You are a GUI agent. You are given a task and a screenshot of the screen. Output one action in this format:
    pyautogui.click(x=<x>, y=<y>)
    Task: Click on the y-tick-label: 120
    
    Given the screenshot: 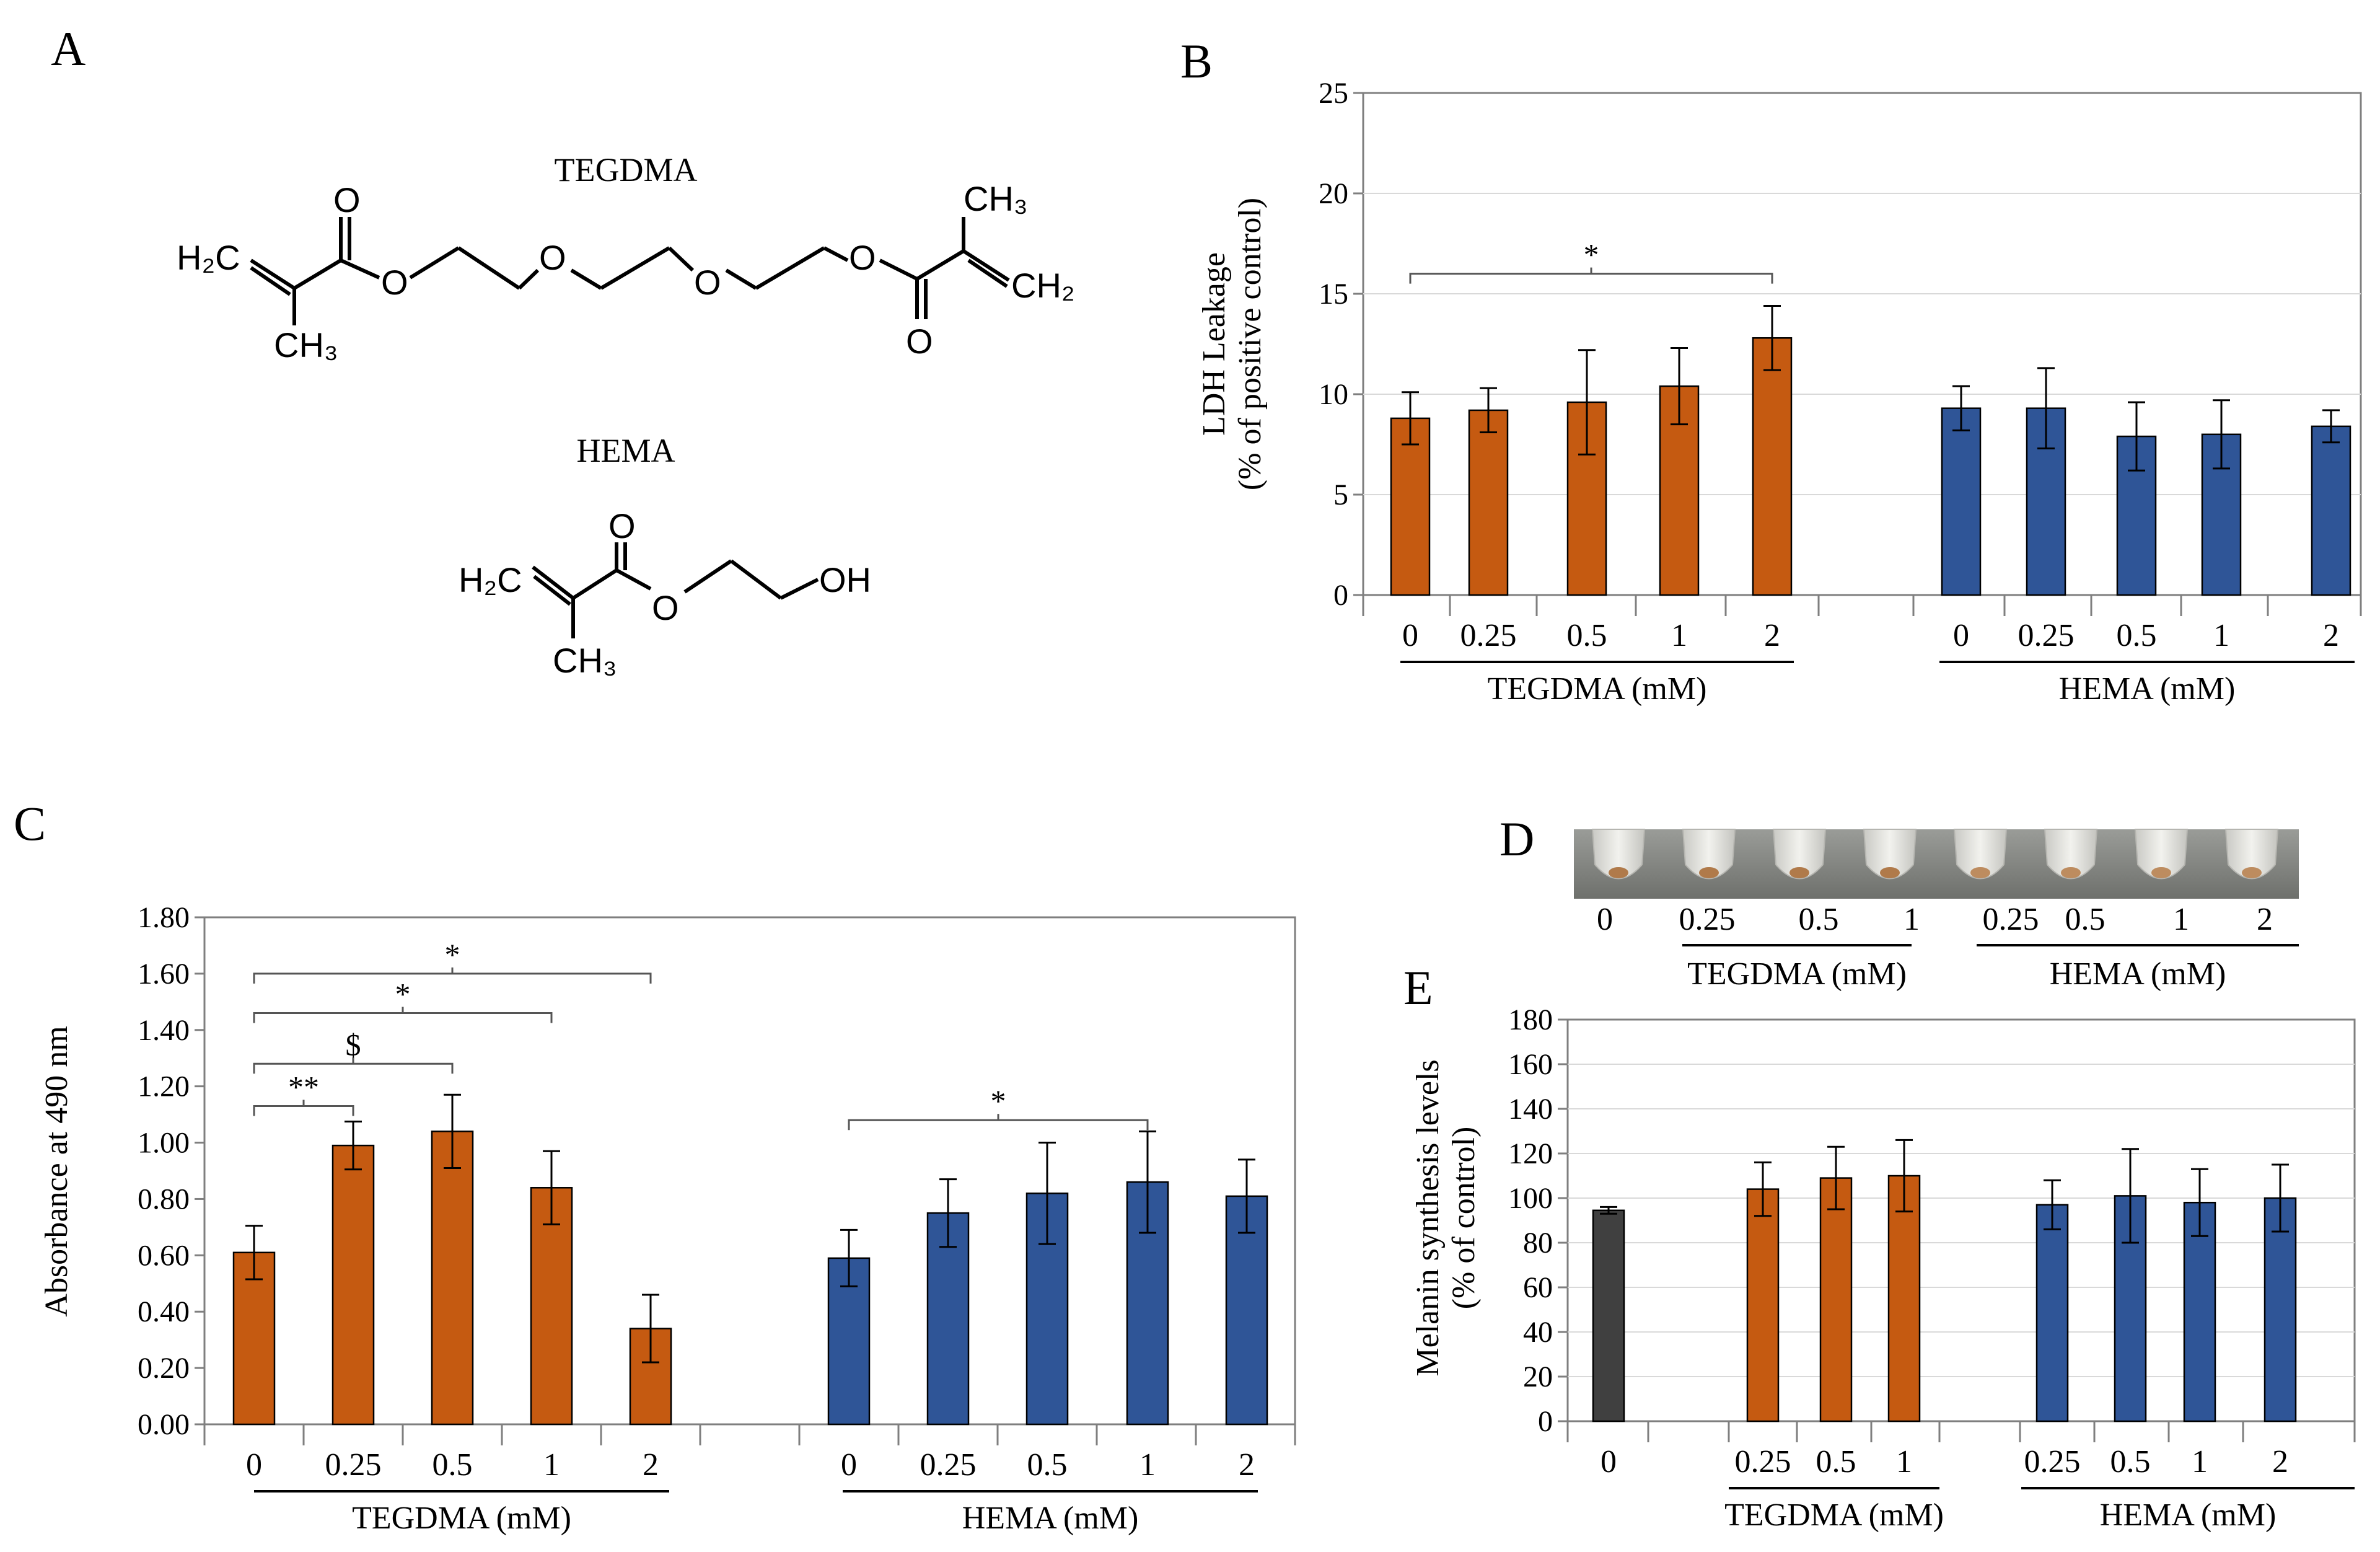 What is the action you would take?
    pyautogui.click(x=1530, y=1153)
    